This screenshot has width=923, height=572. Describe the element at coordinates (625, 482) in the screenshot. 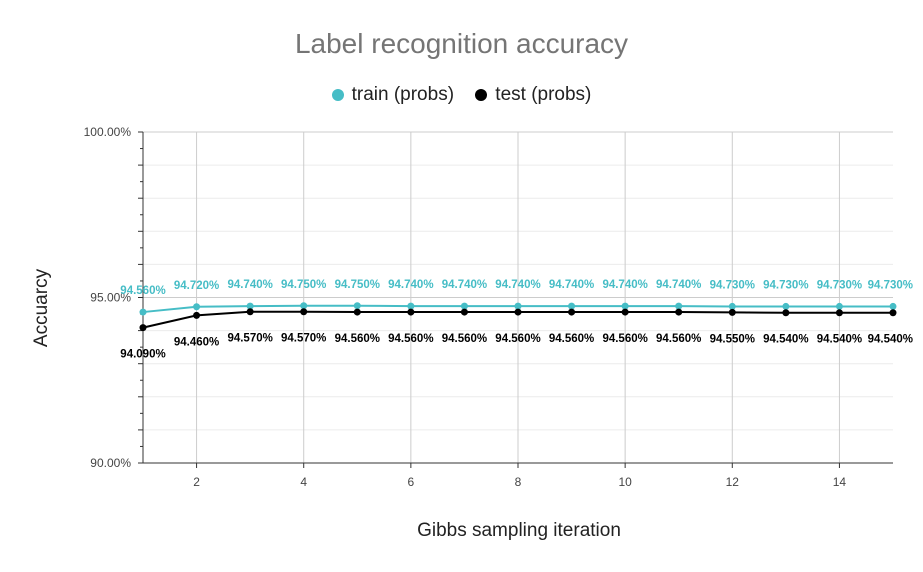

I see `x-tick-label: 10` at that location.